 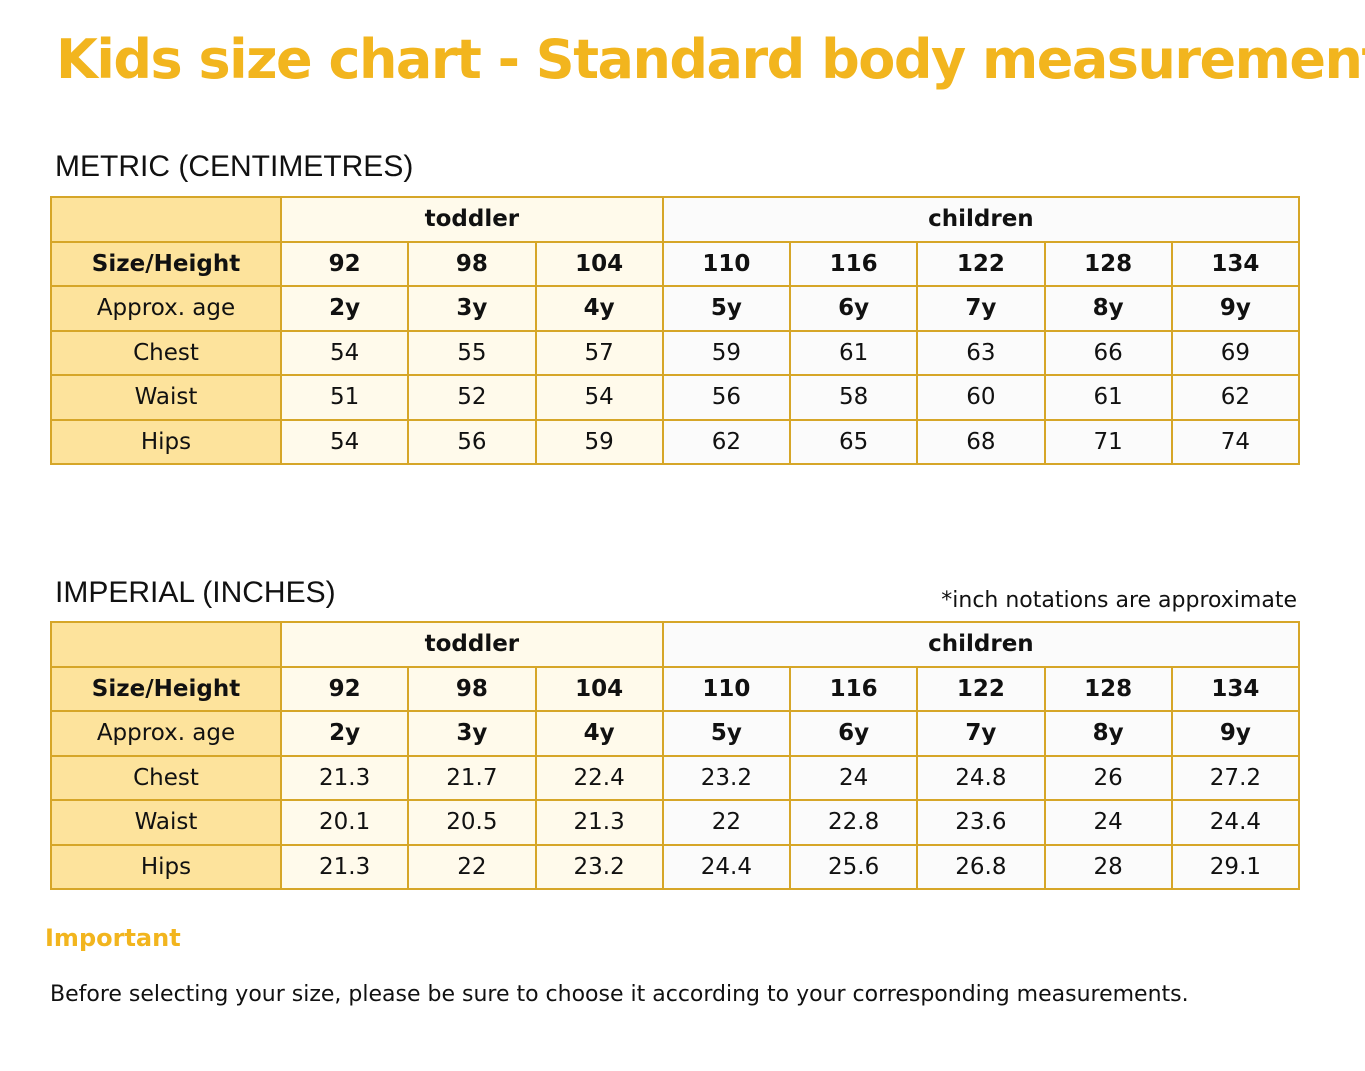 I want to click on measurement-row: Chest 54 55 57 59 61 63 66 69, so click(x=675, y=352).